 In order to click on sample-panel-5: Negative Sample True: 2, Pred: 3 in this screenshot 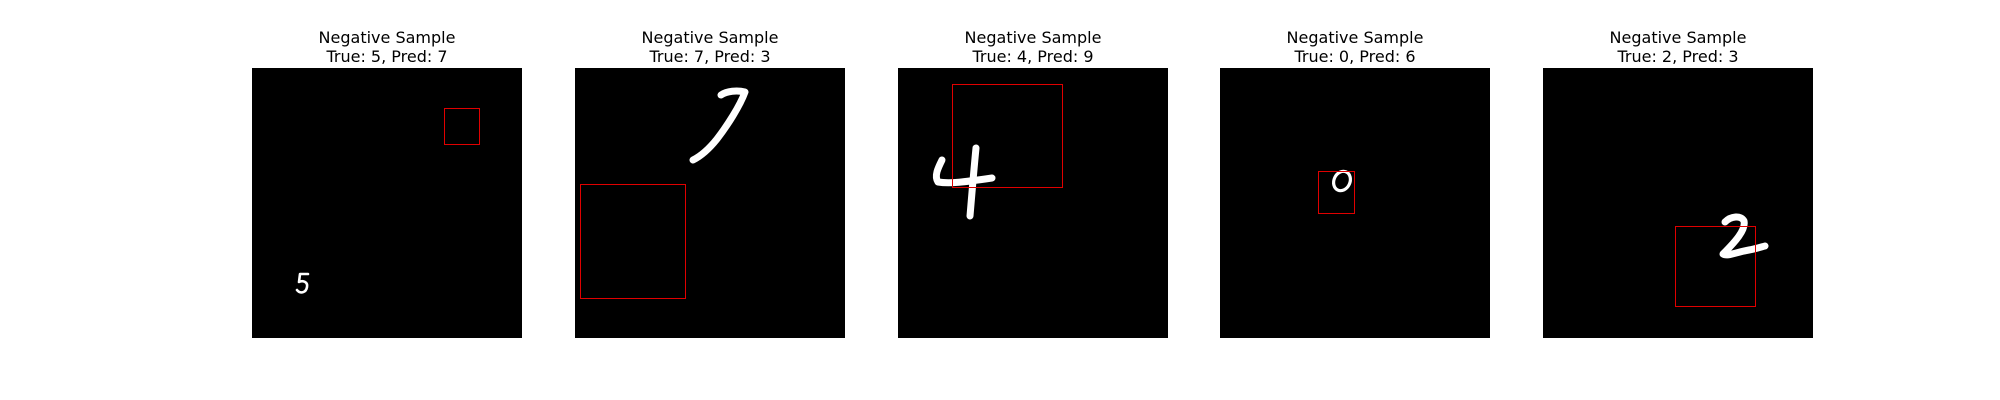, I will do `click(1678, 183)`.